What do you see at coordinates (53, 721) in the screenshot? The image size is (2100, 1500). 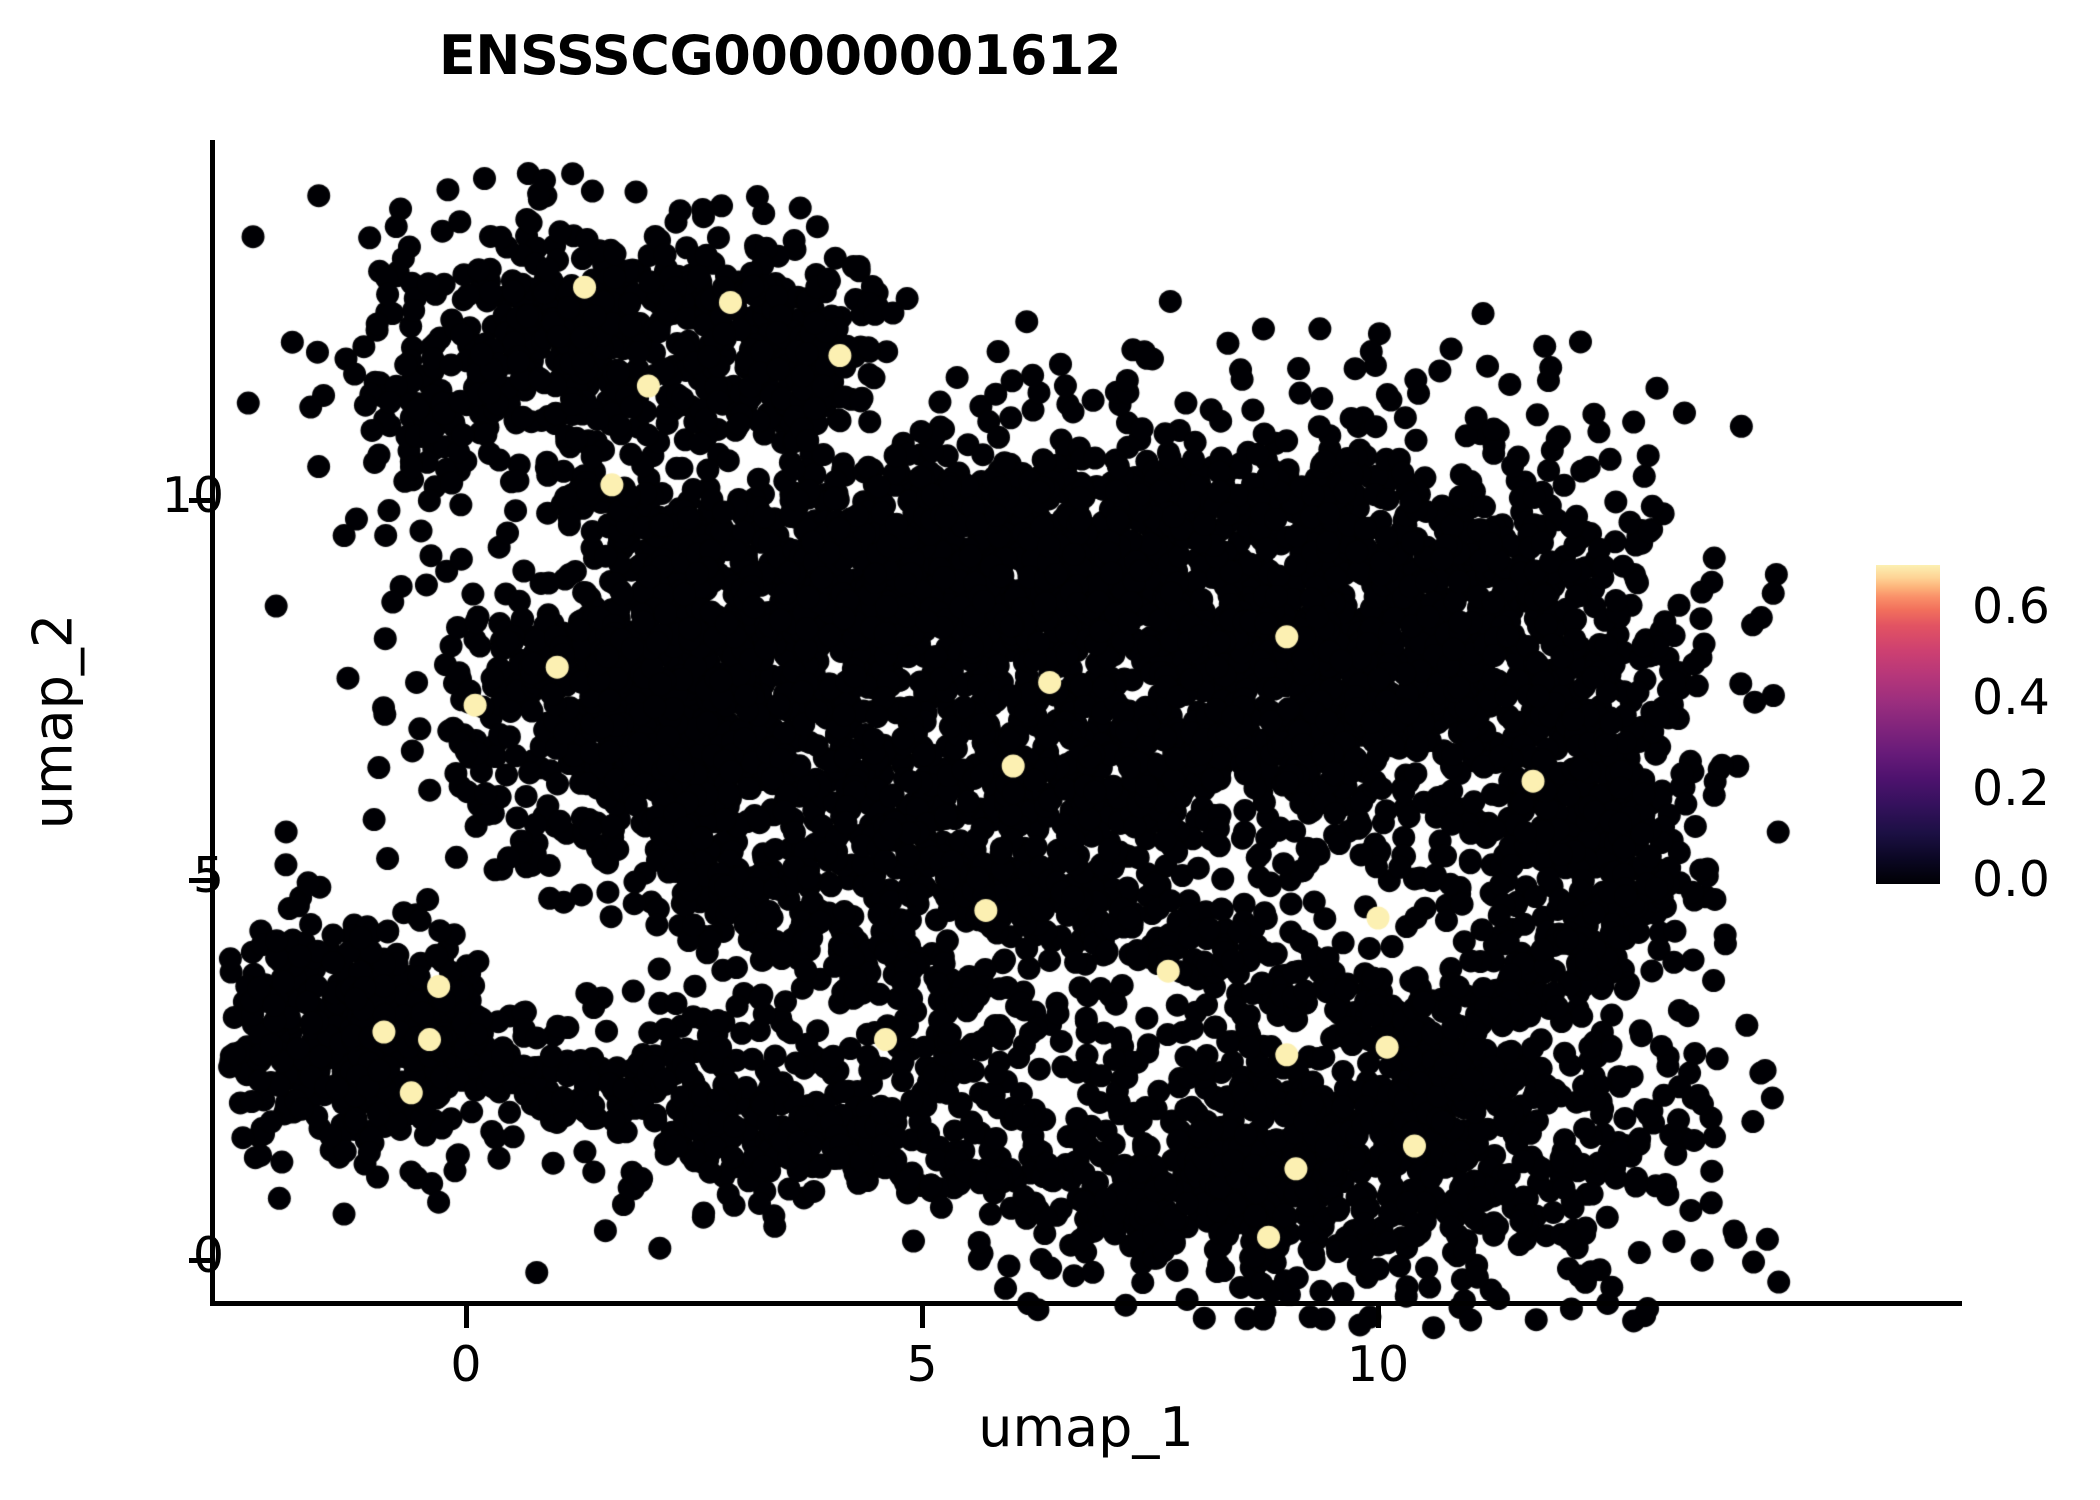 I see `y-axis-label: umap_2` at bounding box center [53, 721].